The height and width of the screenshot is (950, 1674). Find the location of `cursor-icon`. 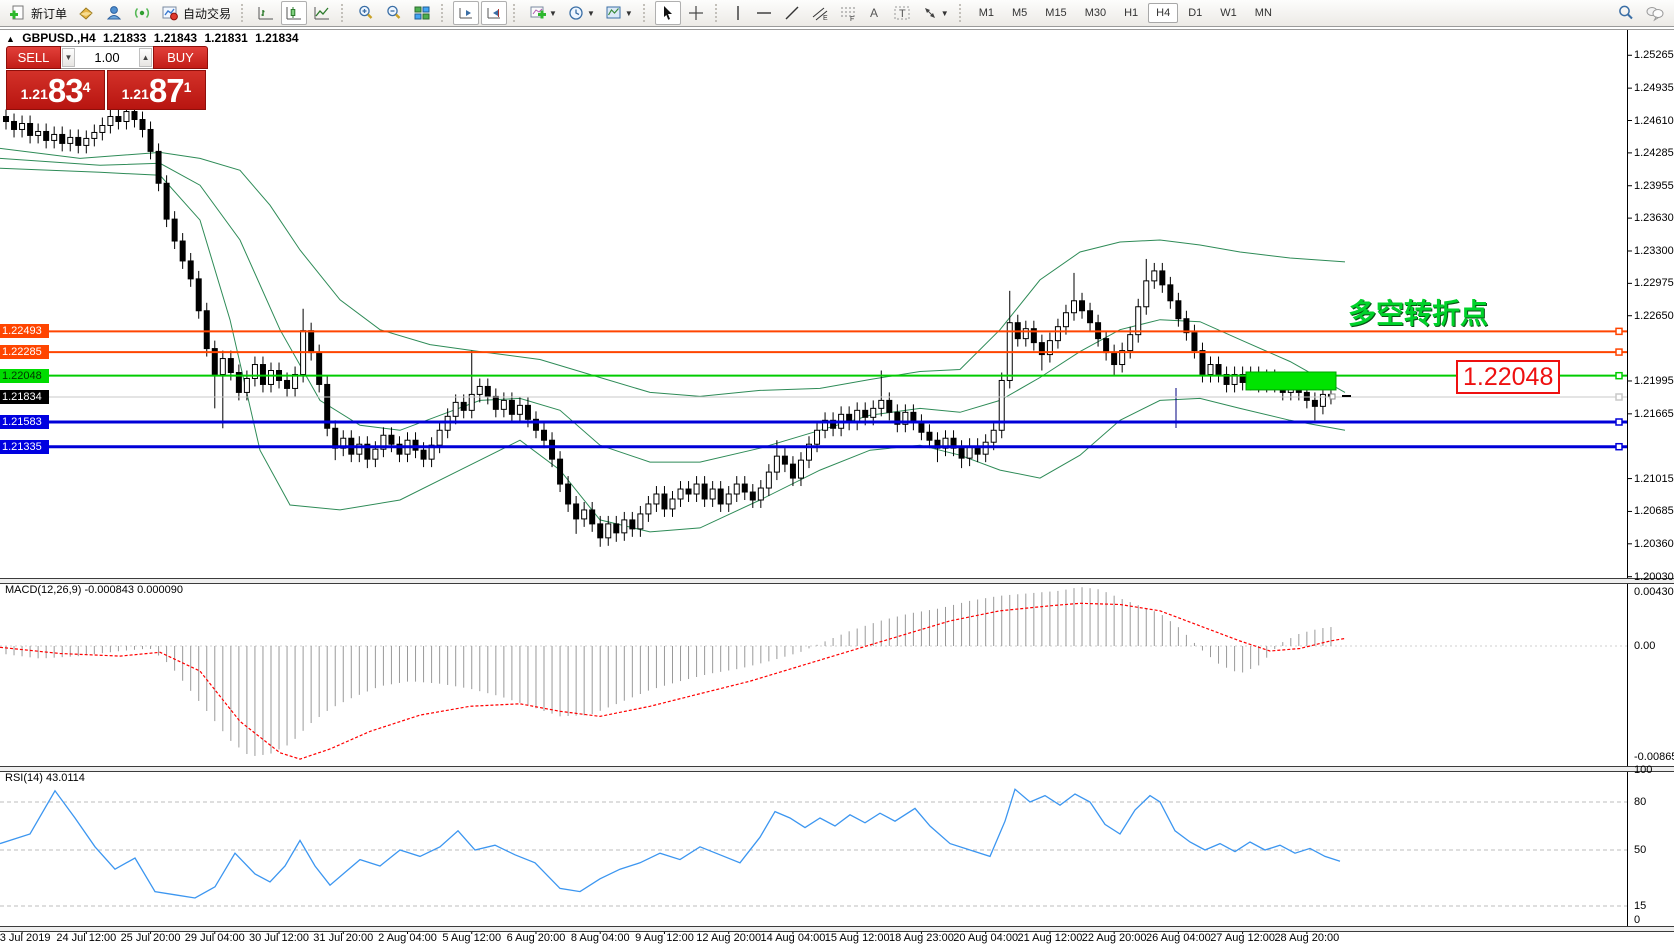

cursor-icon is located at coordinates (667, 13).